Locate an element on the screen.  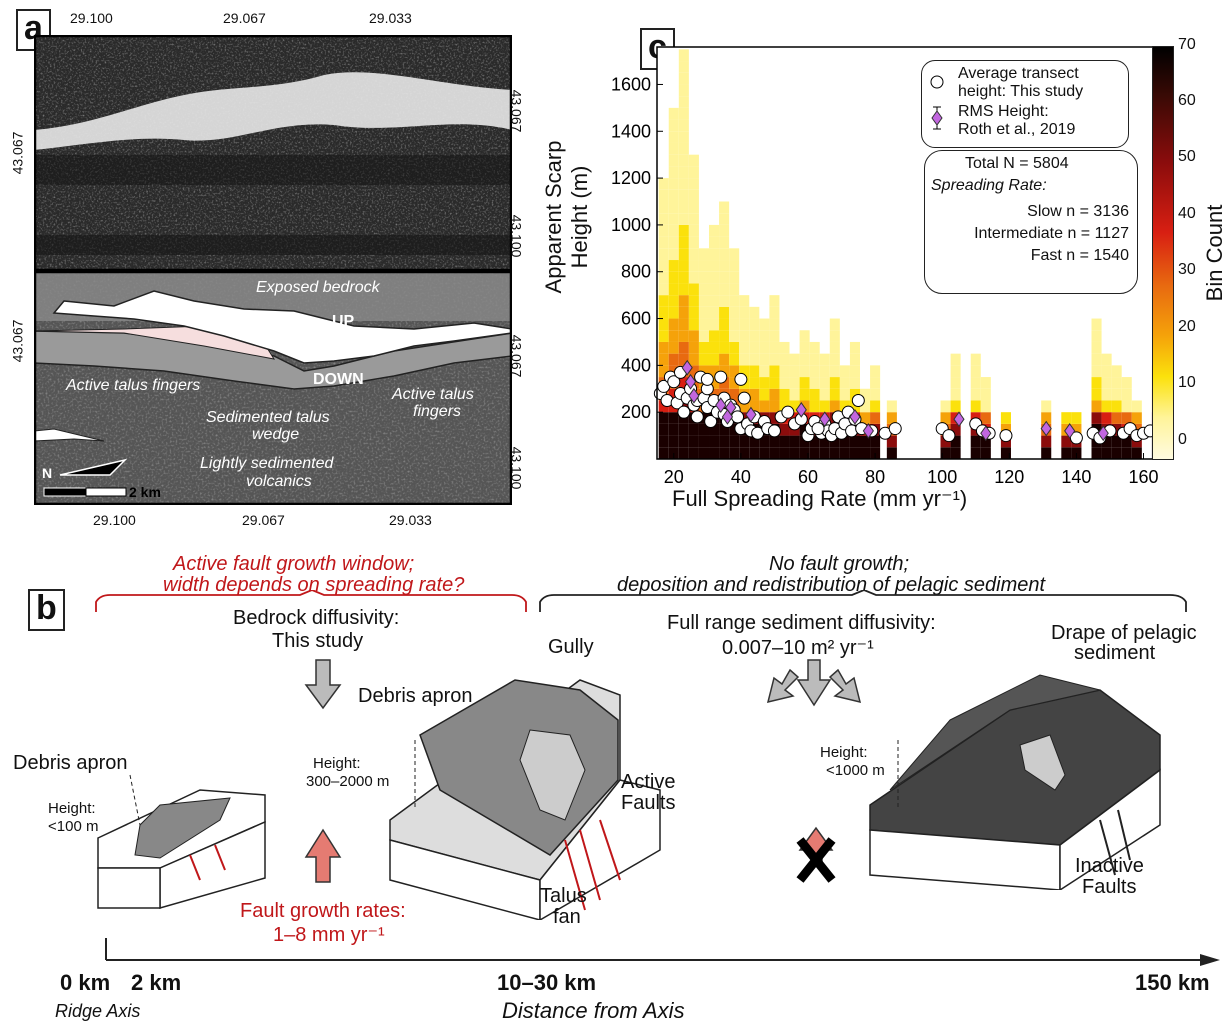
axis-tick-0: 0 km is located at coordinates (85, 982).